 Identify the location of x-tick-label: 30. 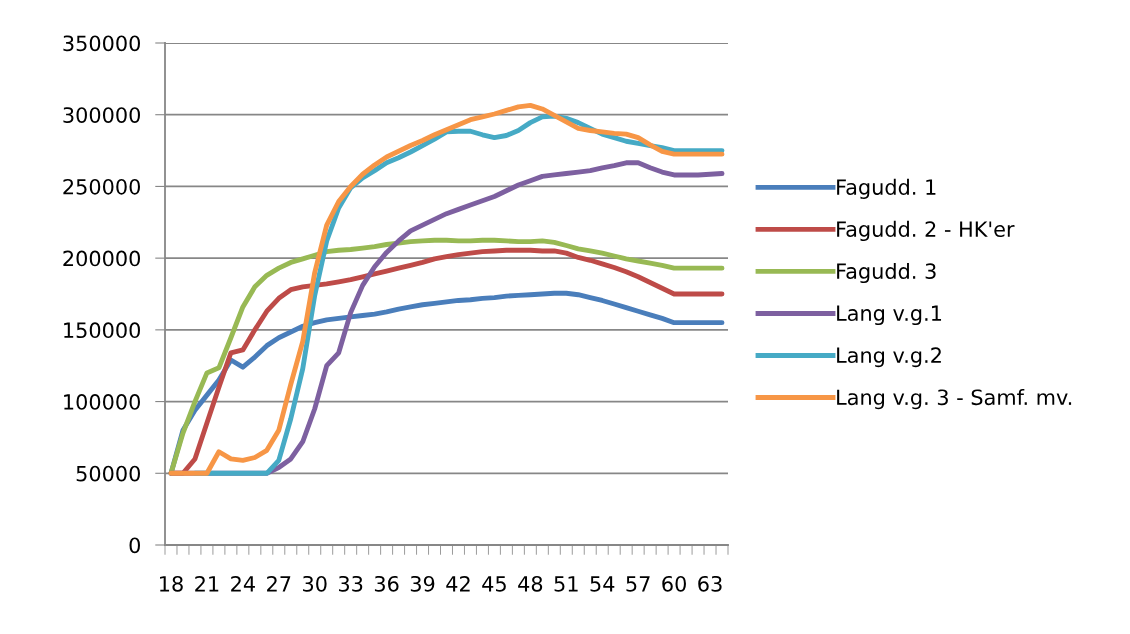
(315, 583).